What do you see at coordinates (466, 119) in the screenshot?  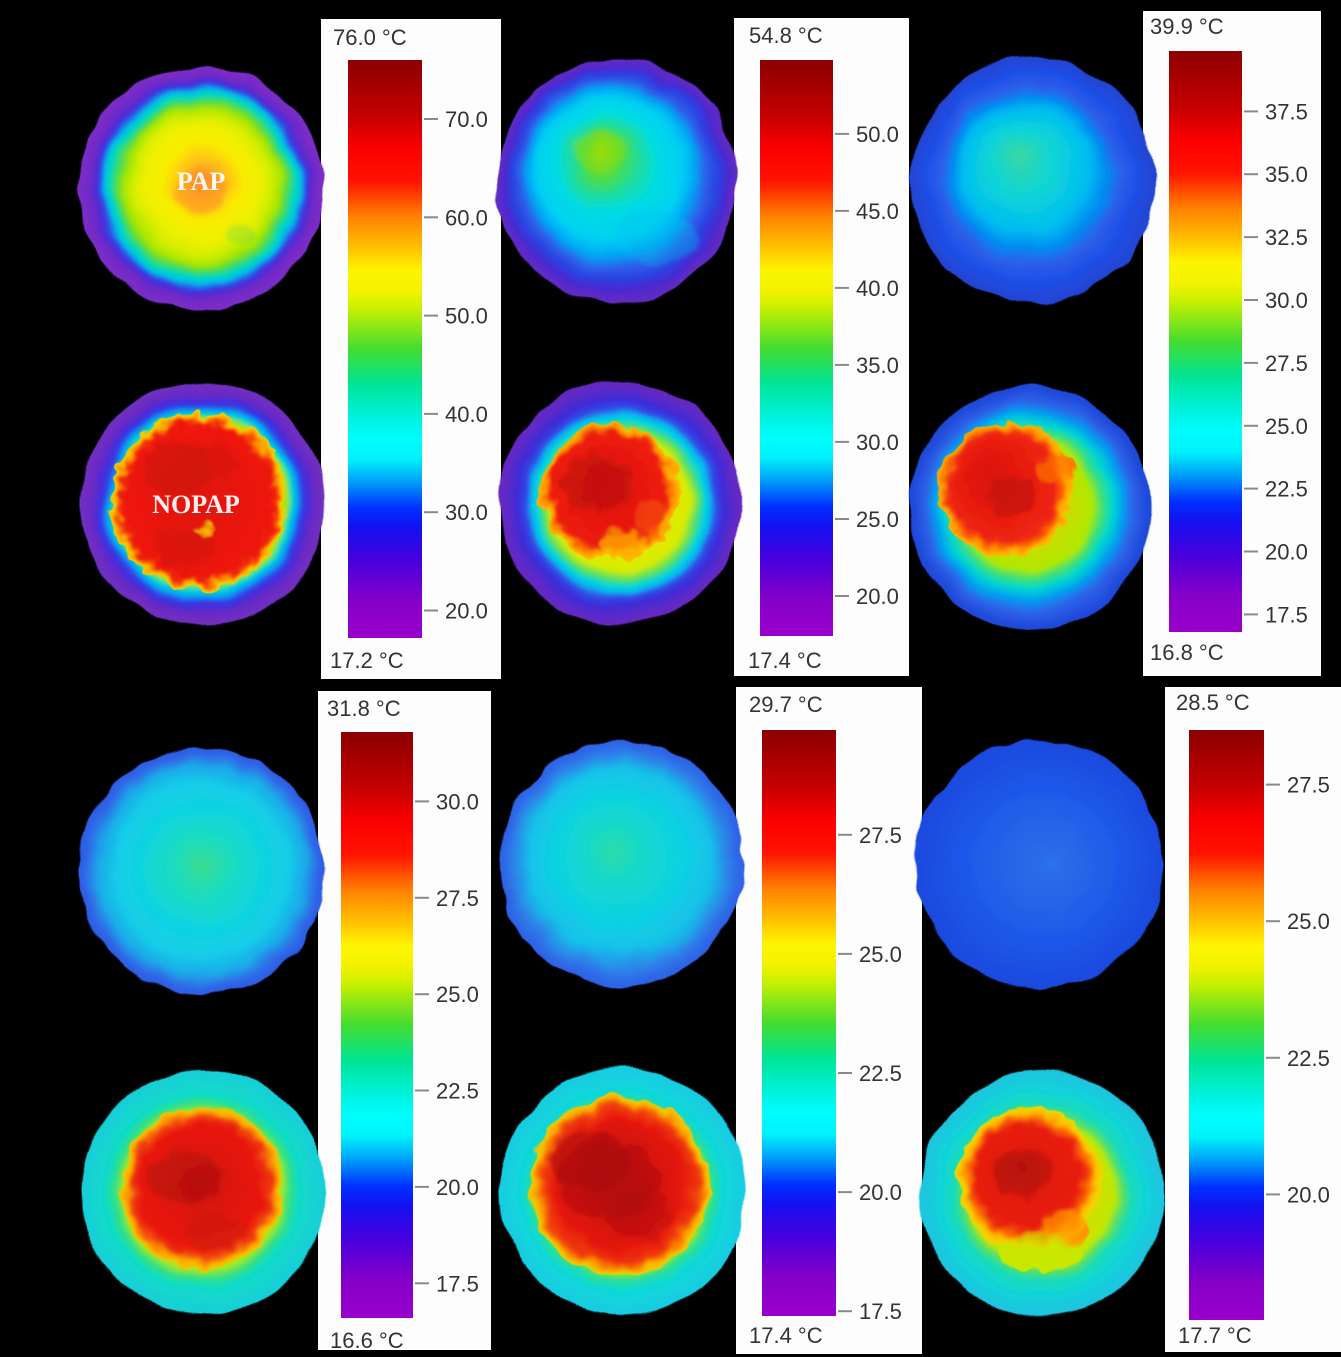 I see `svg-text: 70.0` at bounding box center [466, 119].